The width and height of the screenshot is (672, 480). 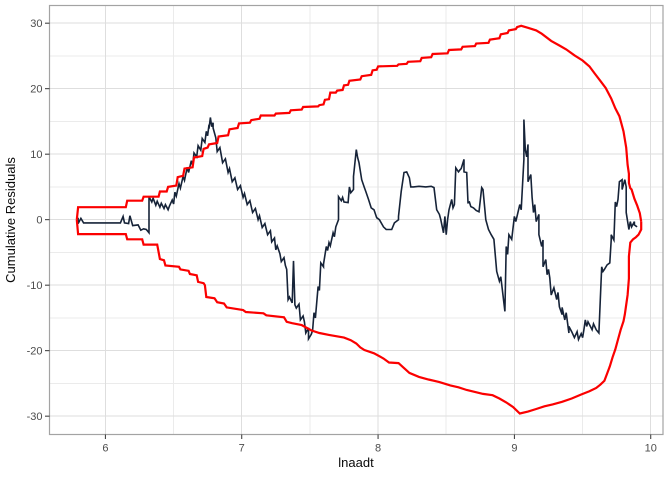 What do you see at coordinates (35, 286) in the screenshot?
I see `y-tick-label: -10` at bounding box center [35, 286].